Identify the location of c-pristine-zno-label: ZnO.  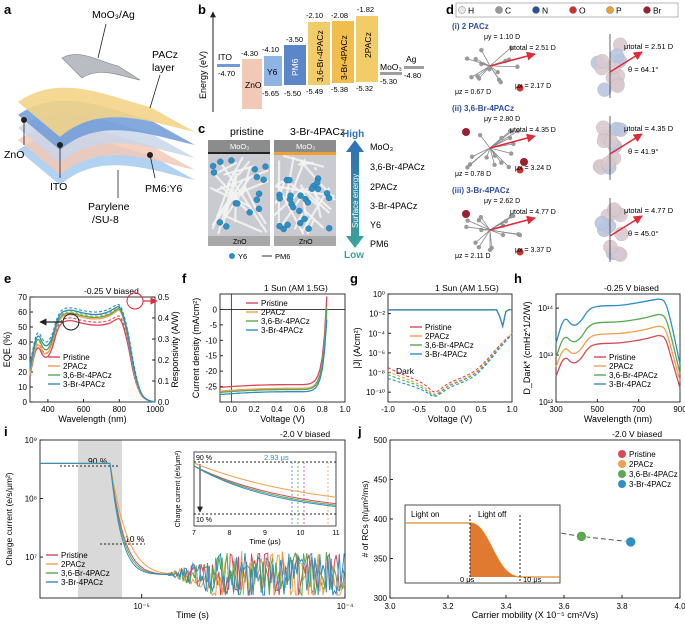
(240, 242).